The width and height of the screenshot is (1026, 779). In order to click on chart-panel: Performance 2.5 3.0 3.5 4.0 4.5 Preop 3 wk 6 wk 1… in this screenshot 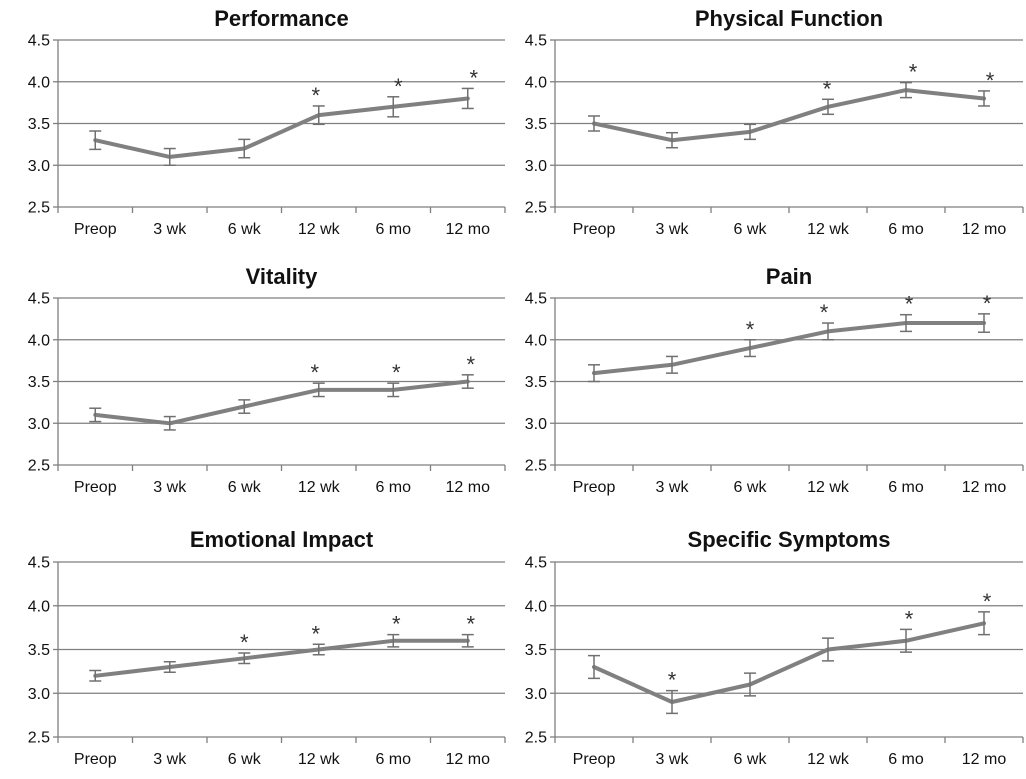, I will do `click(267, 122)`.